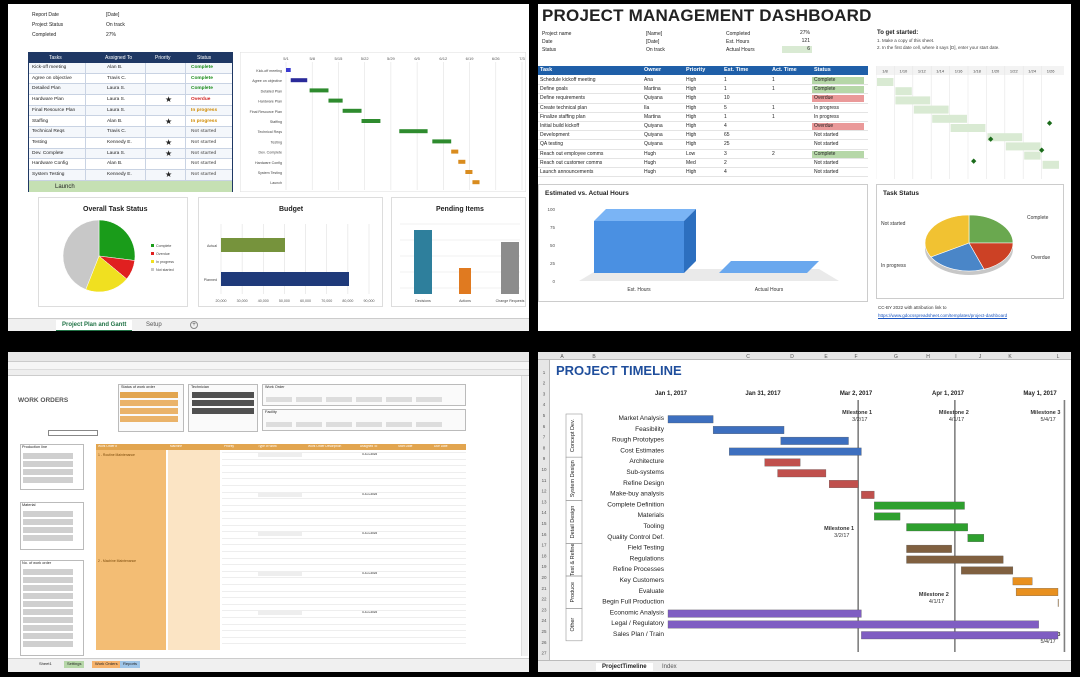  I want to click on assigned-to: Kennedy E., so click(119, 142).